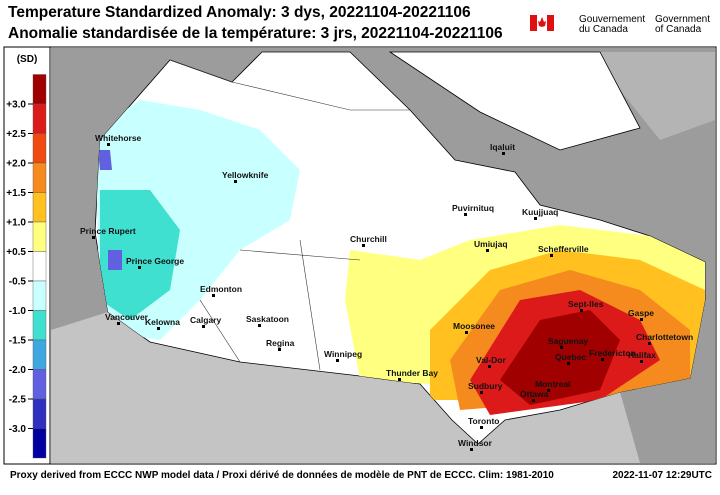  Describe the element at coordinates (16, 134) in the screenshot. I see `legend-label: +2.5` at that location.